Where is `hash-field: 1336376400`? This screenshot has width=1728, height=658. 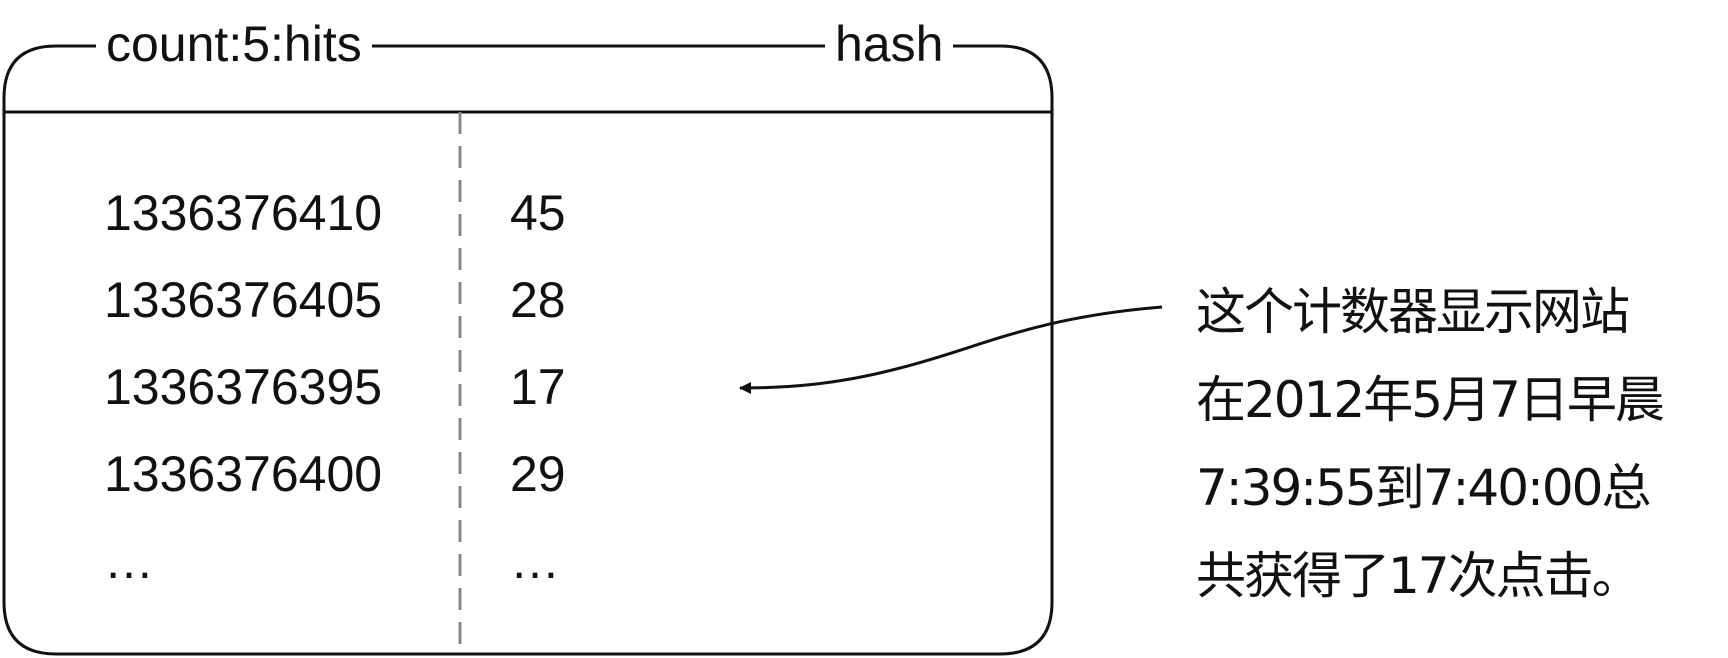
hash-field: 1336376400 is located at coordinates (243, 474).